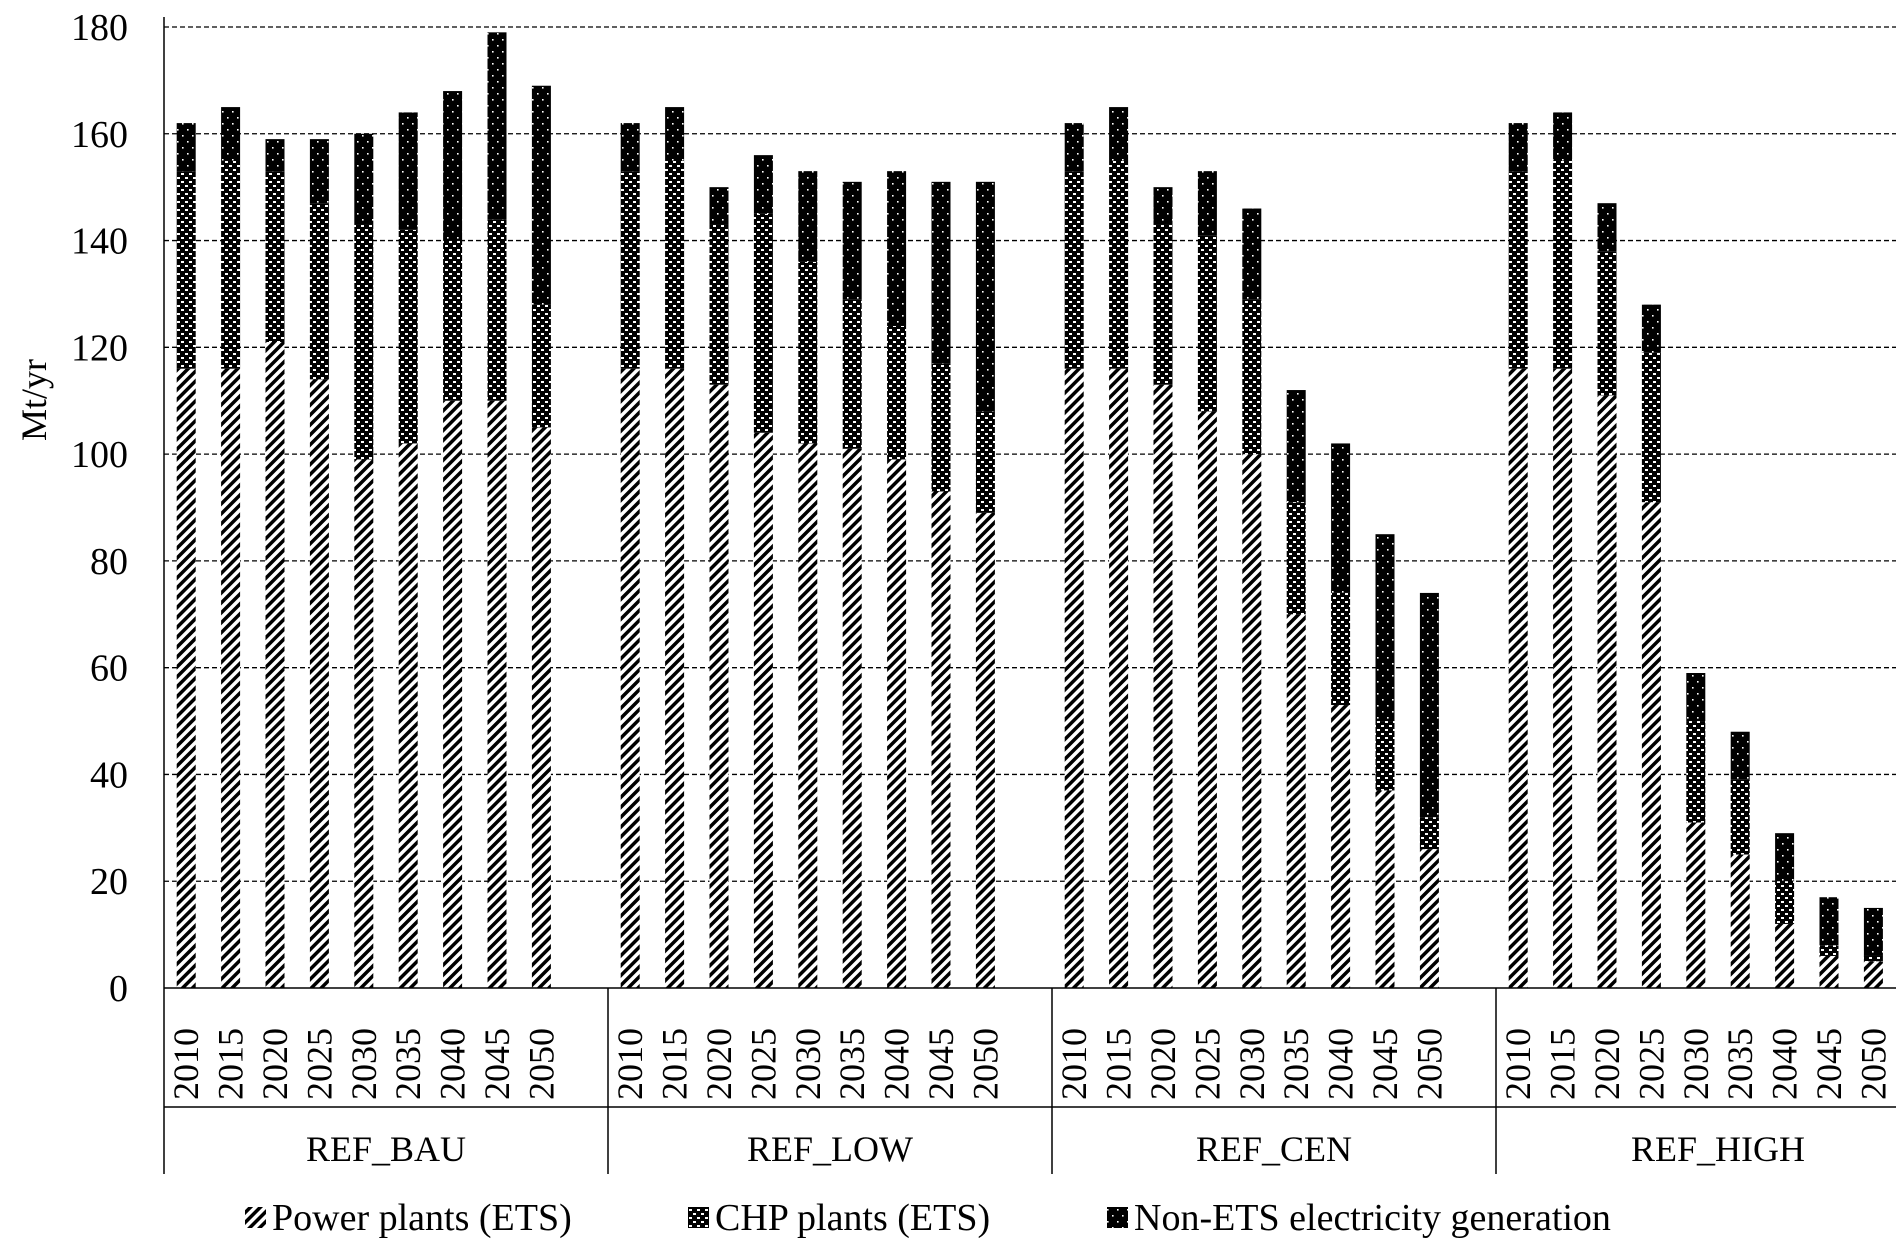 This screenshot has height=1244, width=1896. I want to click on bar-ref-high-2010-chp-plants, so click(1518, 270).